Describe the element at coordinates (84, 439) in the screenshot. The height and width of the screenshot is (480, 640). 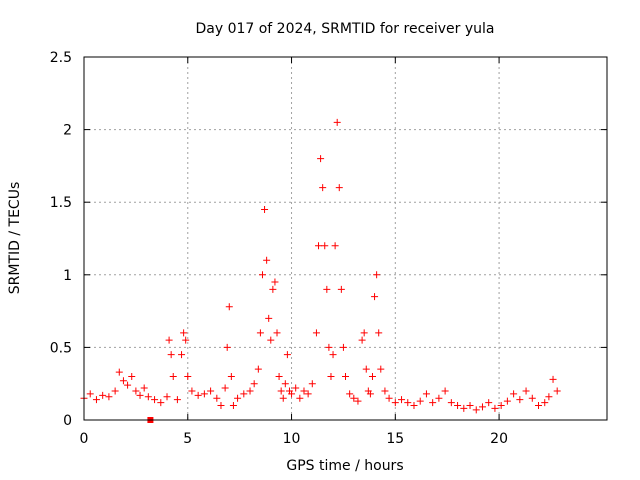
I see `x-tick-label: 0` at that location.